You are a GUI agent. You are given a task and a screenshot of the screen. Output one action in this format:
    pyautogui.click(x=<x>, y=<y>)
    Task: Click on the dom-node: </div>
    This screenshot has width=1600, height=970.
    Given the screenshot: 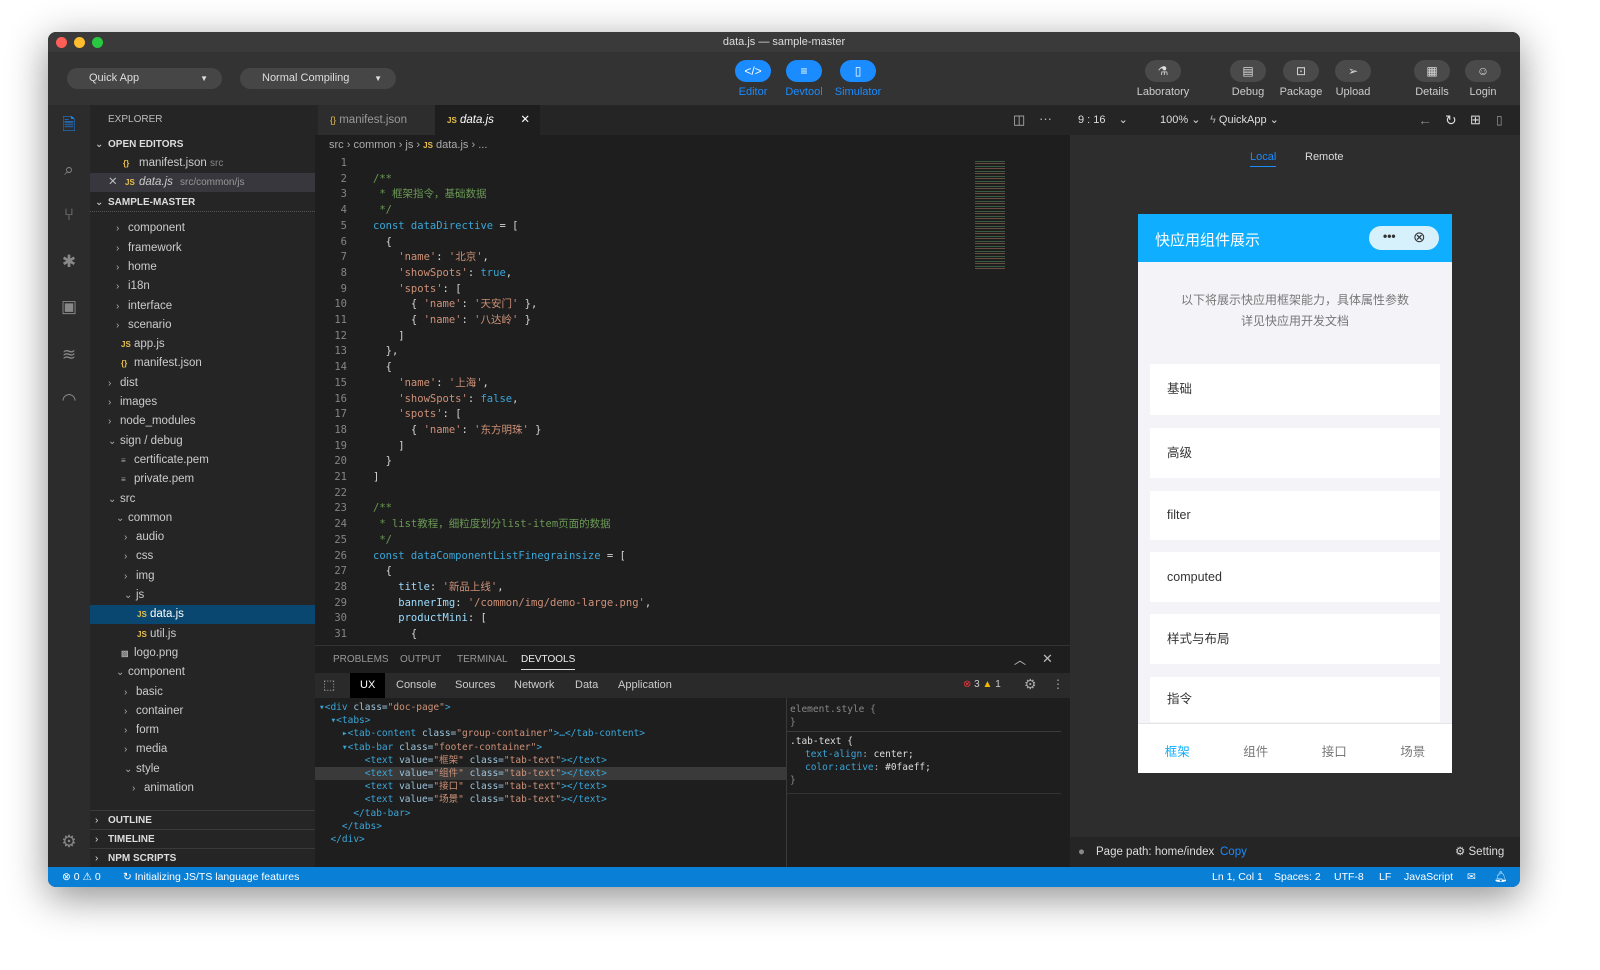 What is the action you would take?
    pyautogui.click(x=550, y=839)
    